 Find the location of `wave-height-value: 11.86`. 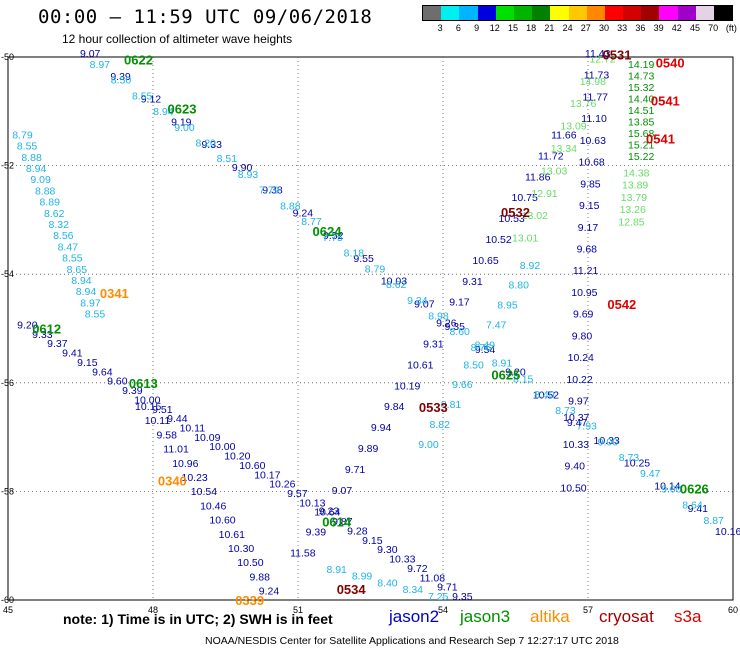

wave-height-value: 11.86 is located at coordinates (538, 177).